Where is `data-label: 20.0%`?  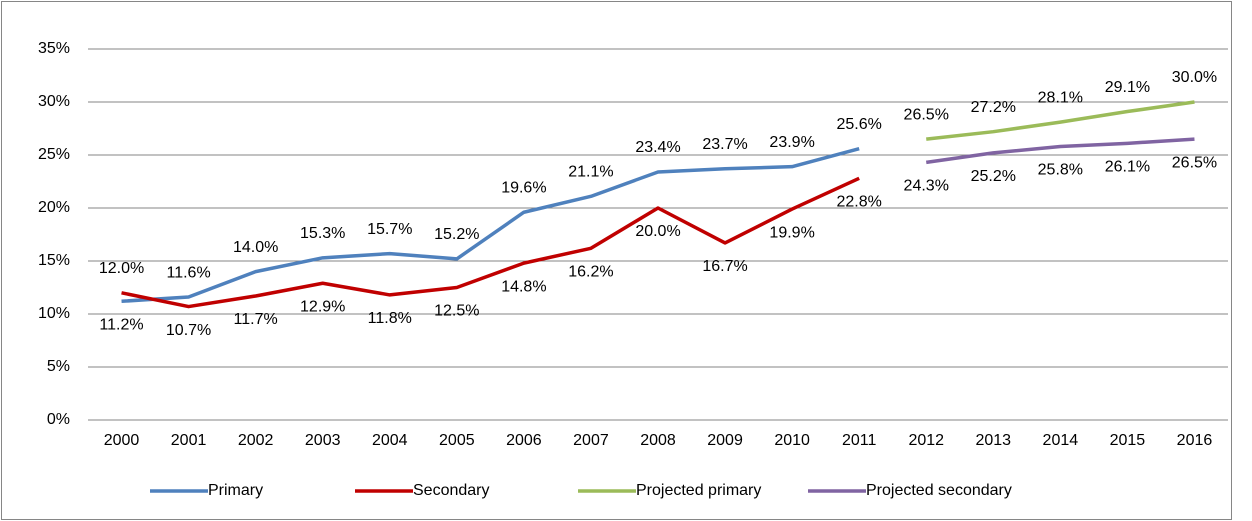 data-label: 20.0% is located at coordinates (657, 231).